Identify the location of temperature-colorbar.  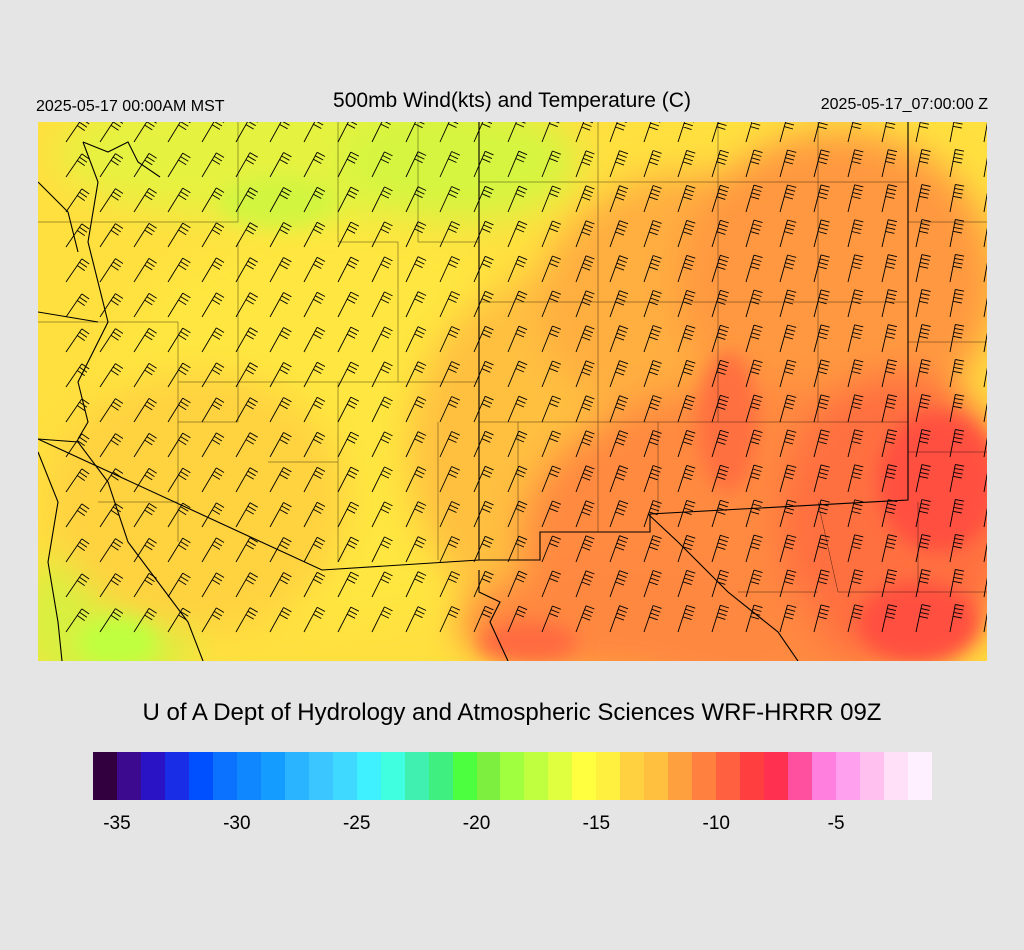
(512, 776).